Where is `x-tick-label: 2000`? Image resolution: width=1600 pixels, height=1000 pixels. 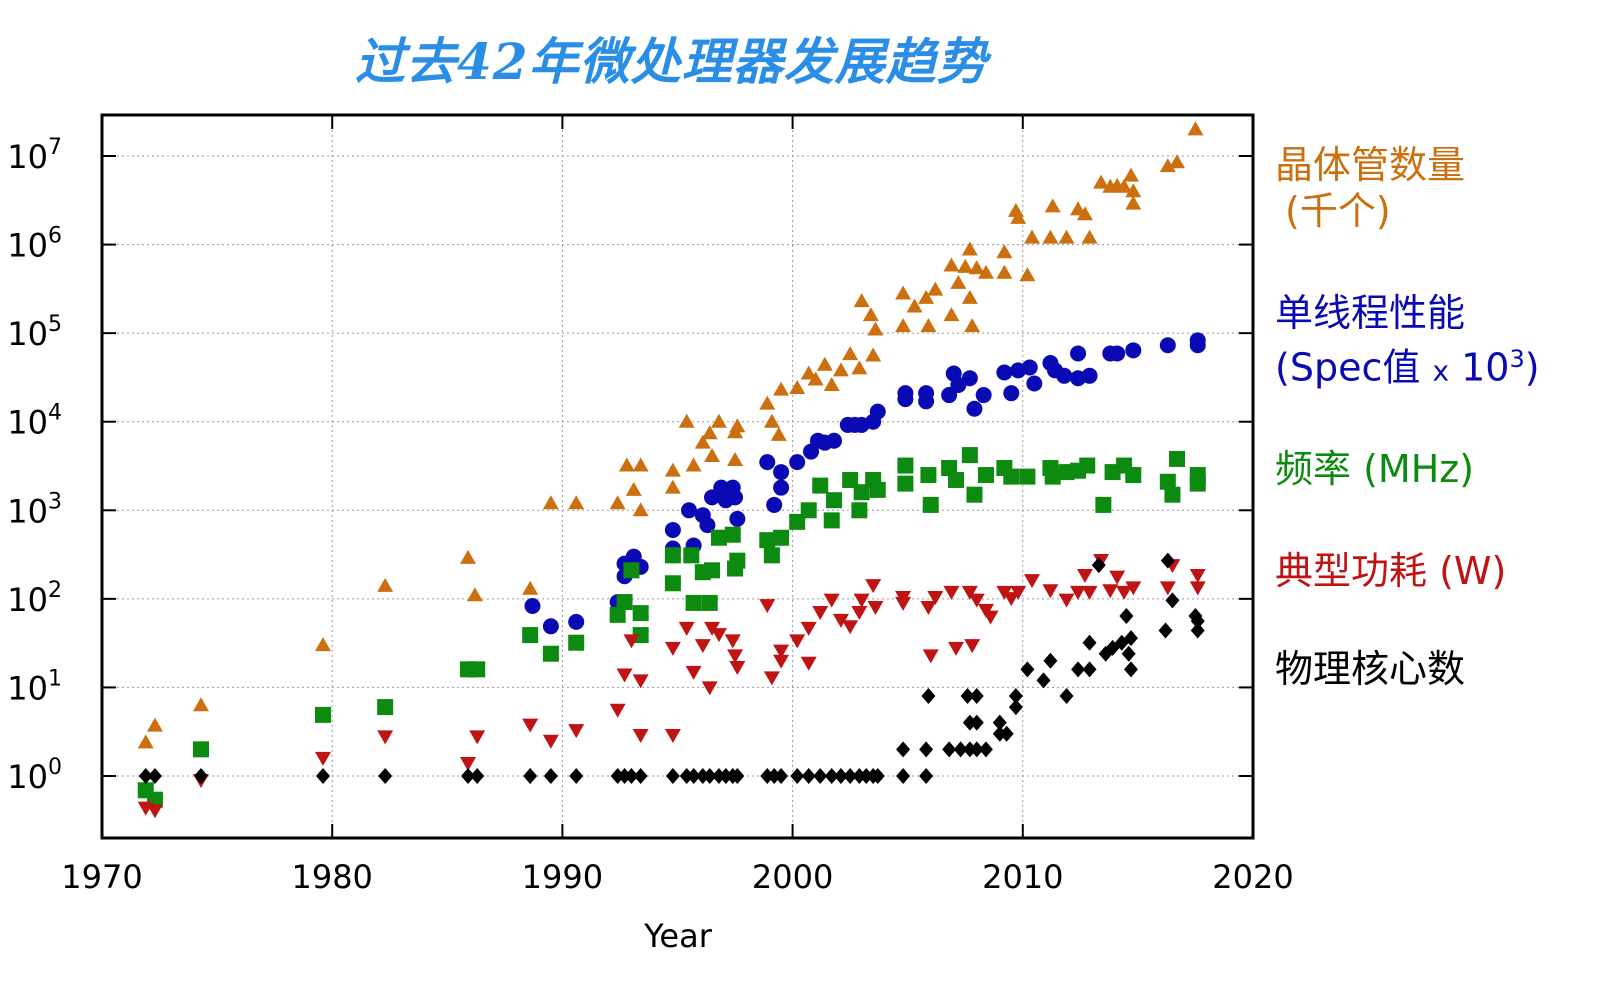
x-tick-label: 2000 is located at coordinates (792, 877).